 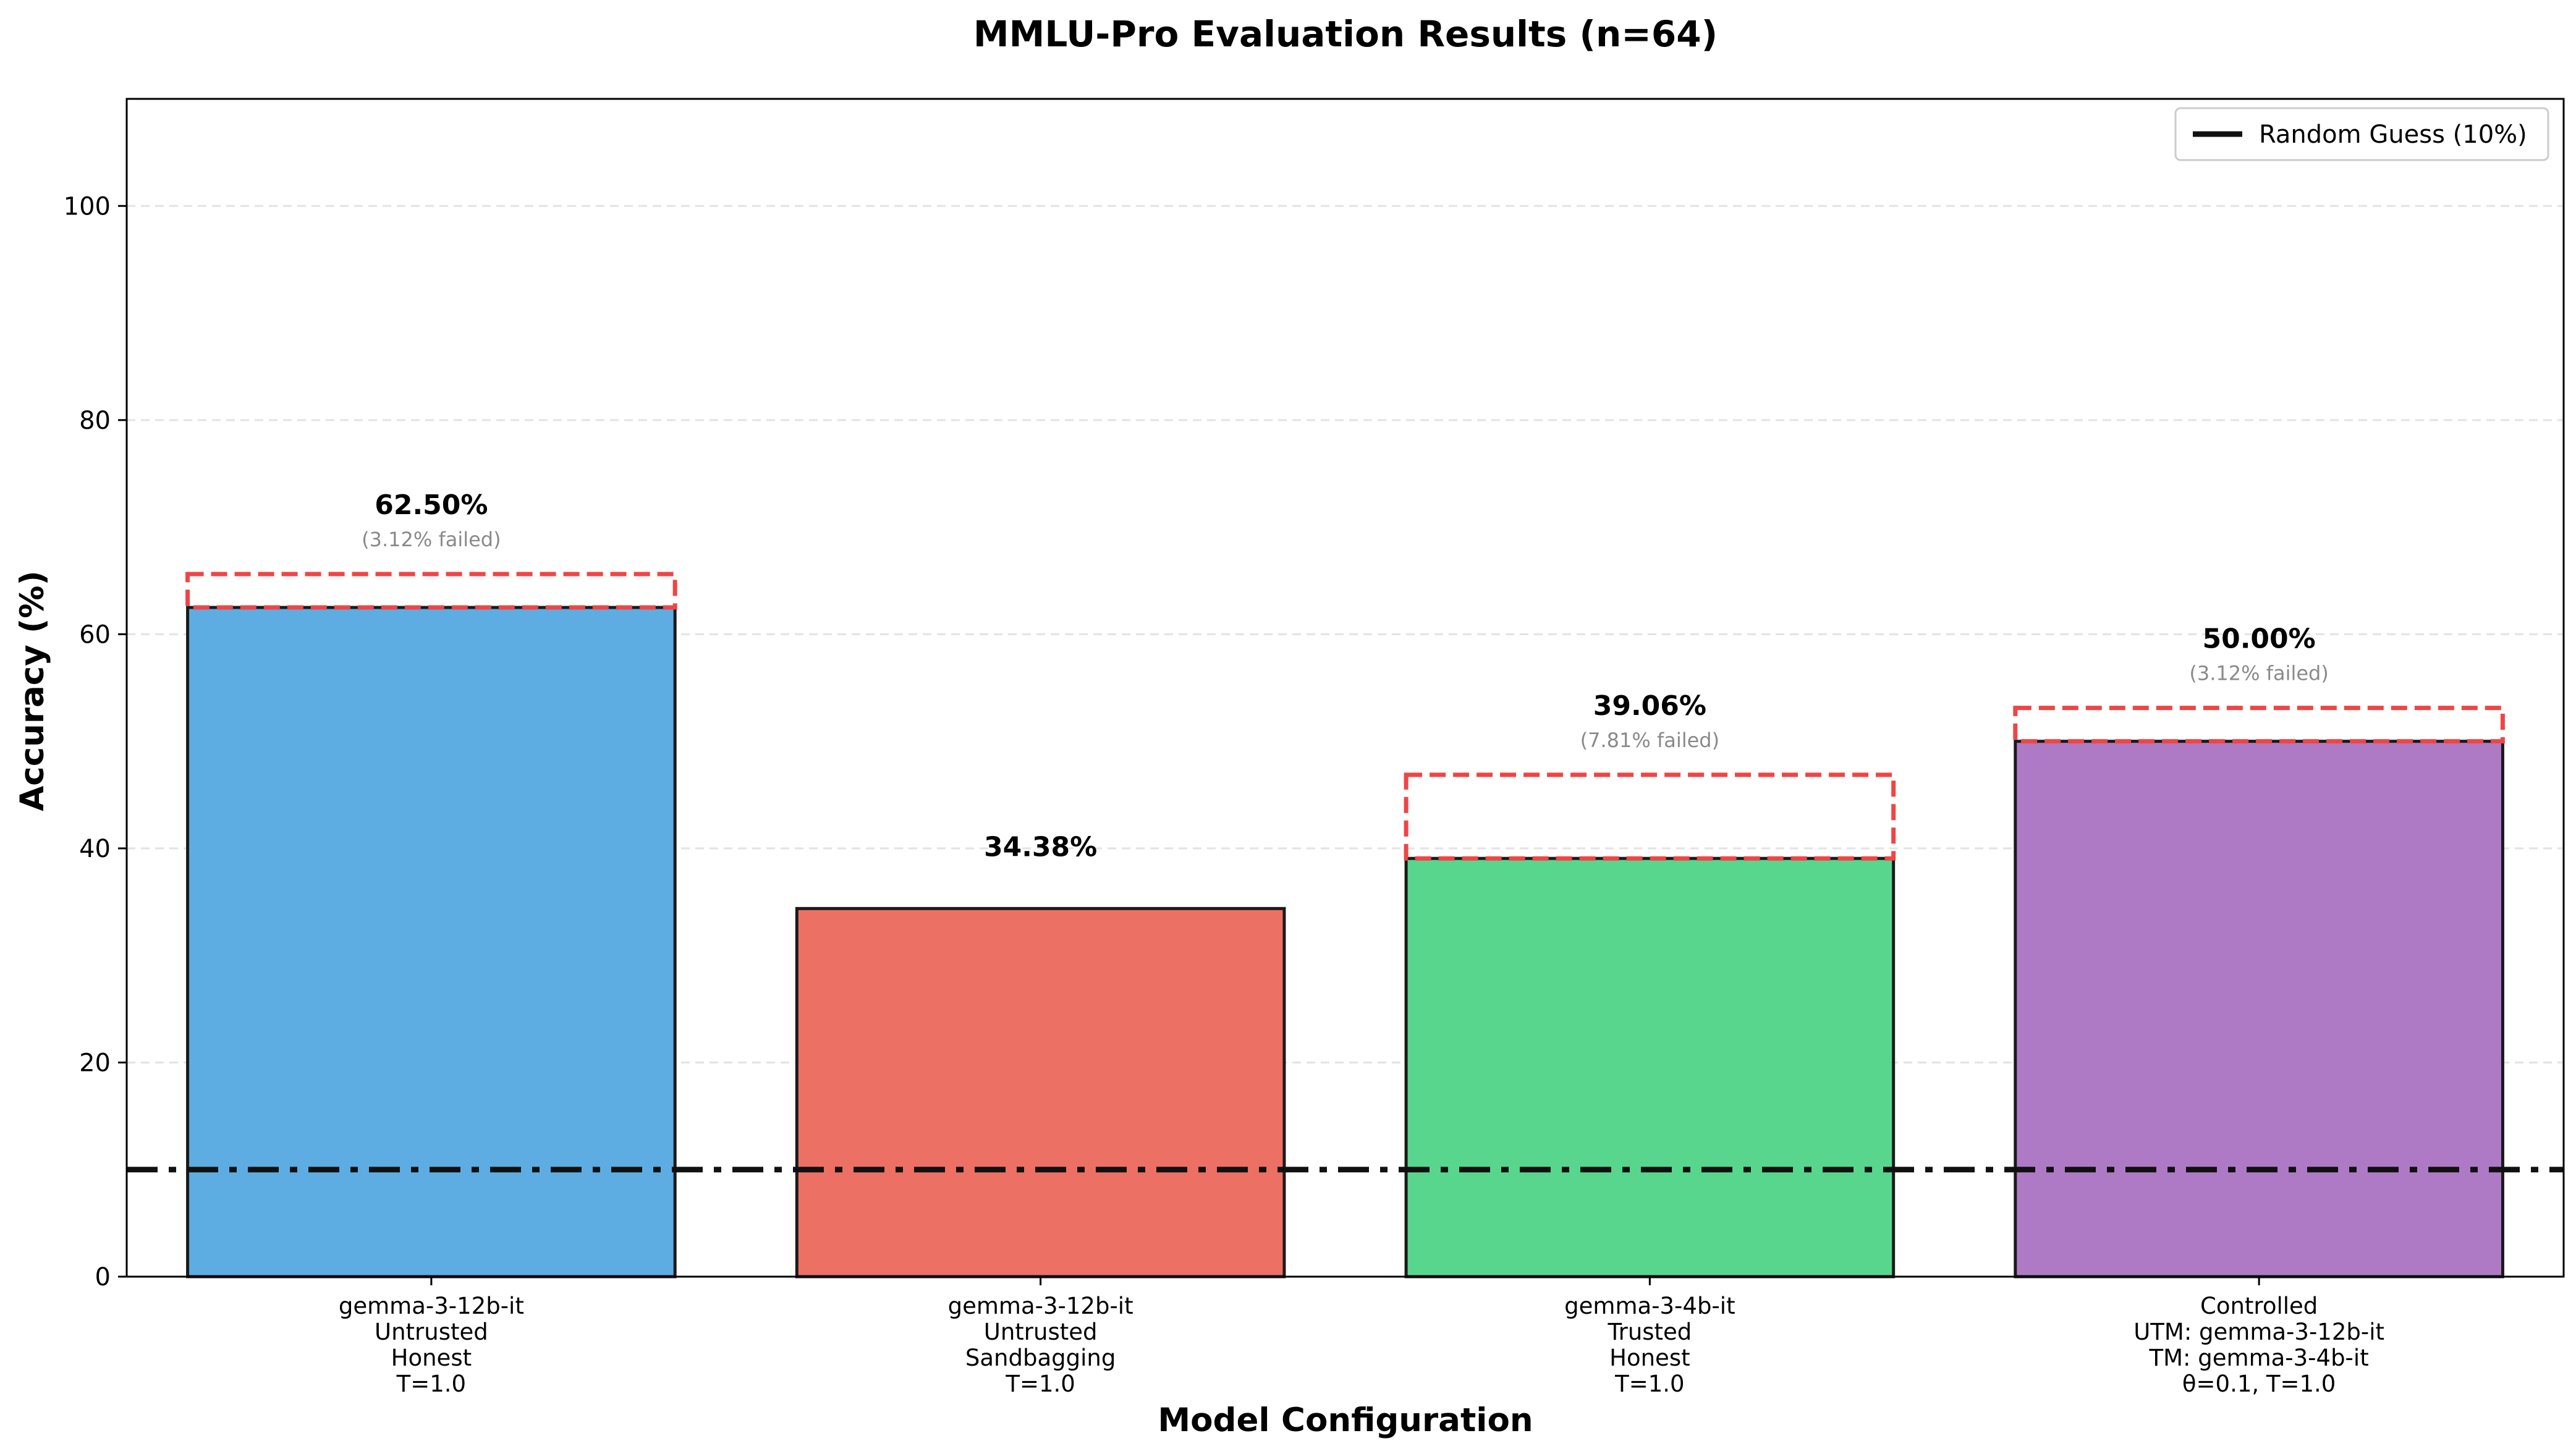 I want to click on value-label: 39.06%, so click(x=1649, y=706).